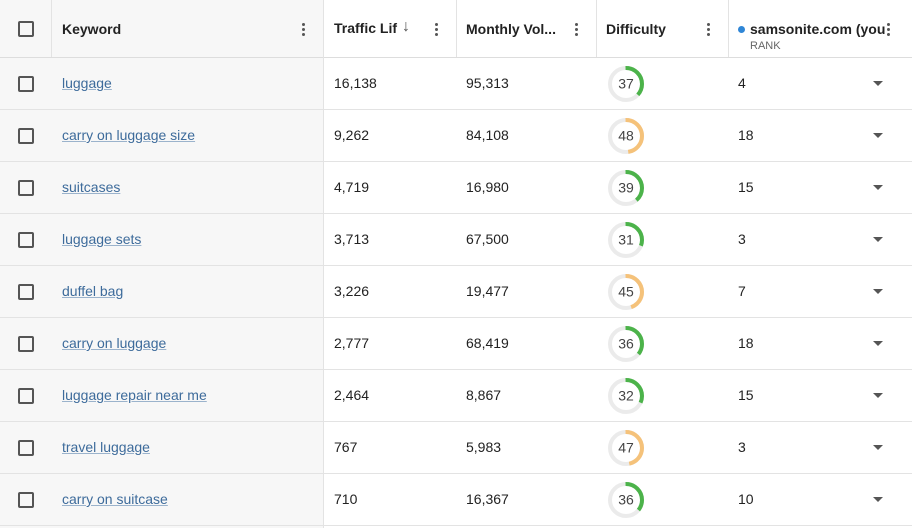  Describe the element at coordinates (352, 135) in the screenshot. I see `traffic: 9,262` at that location.